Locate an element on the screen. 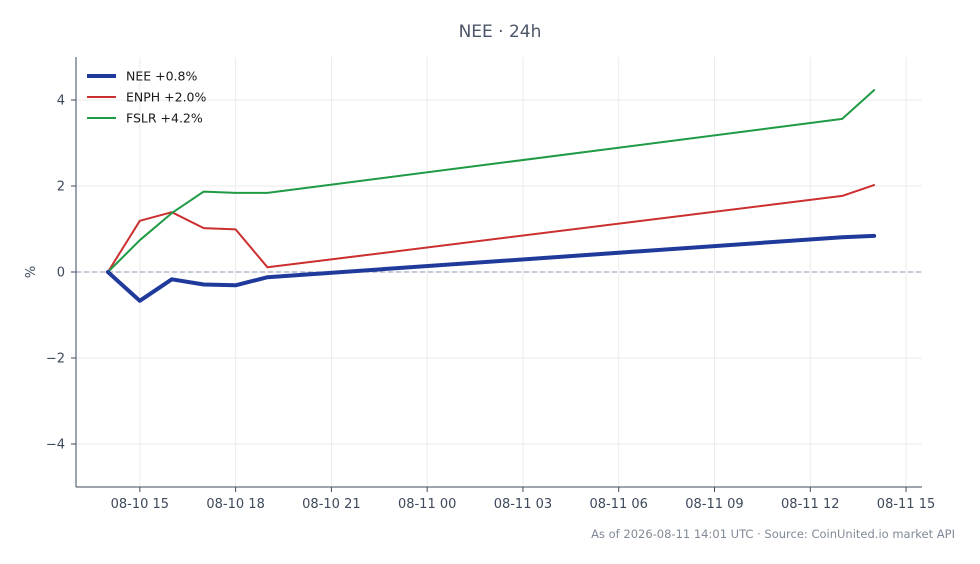 The width and height of the screenshot is (980, 564). y-tick-label: 2 is located at coordinates (61, 187).